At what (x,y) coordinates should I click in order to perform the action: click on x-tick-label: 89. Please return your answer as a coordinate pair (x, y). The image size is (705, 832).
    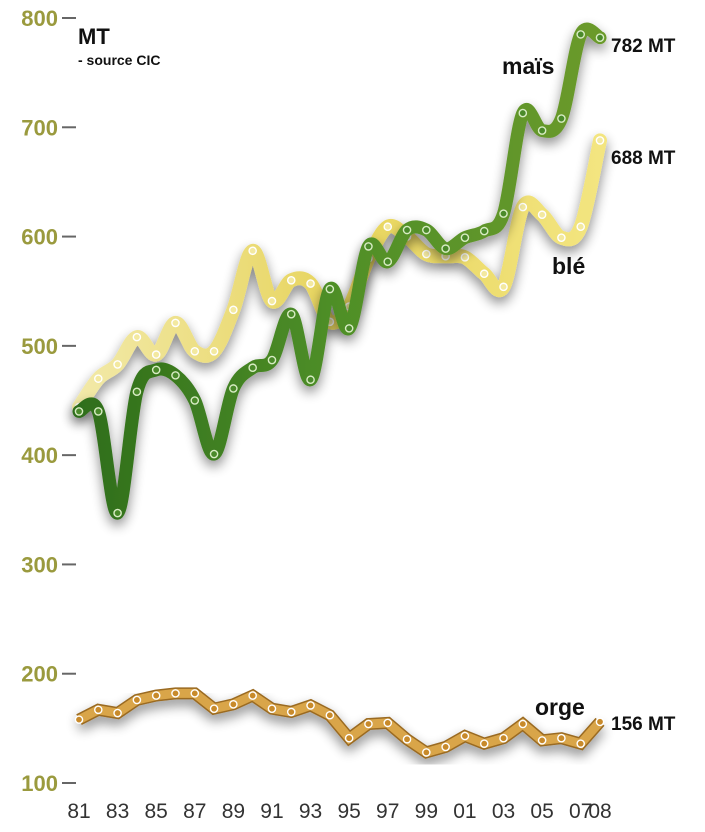
    Looking at the image, I should click on (233, 811).